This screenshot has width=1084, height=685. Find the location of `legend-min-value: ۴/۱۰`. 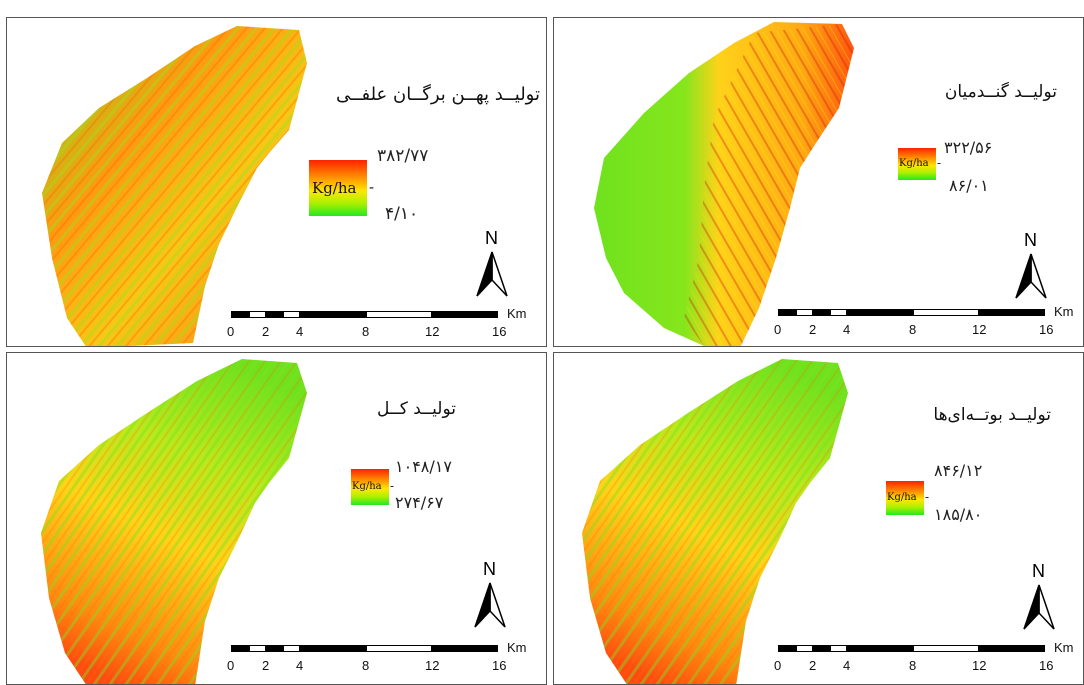

legend-min-value: ۴/۱۰ is located at coordinates (402, 214).